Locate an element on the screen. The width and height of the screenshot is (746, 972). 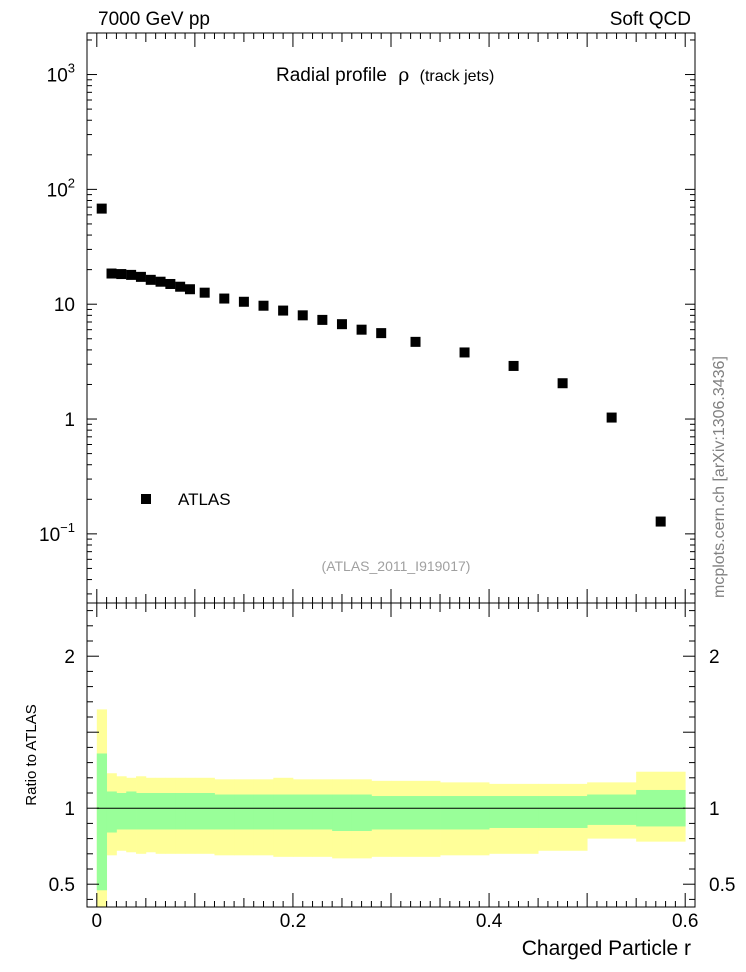
legend-marker is located at coordinates (146, 499).